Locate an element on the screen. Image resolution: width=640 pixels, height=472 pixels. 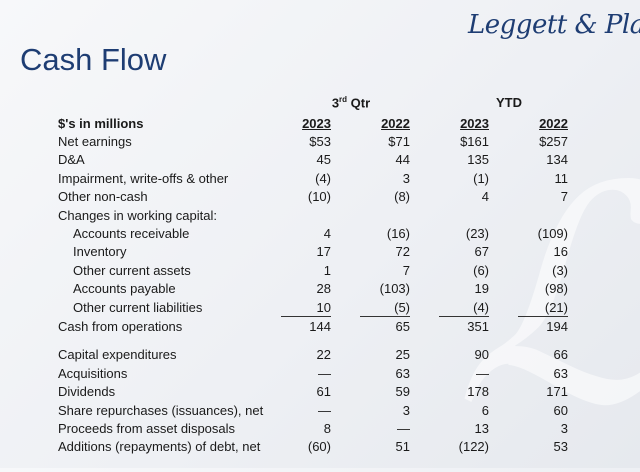
col-q-2023: 2023 is located at coordinates (316, 123).